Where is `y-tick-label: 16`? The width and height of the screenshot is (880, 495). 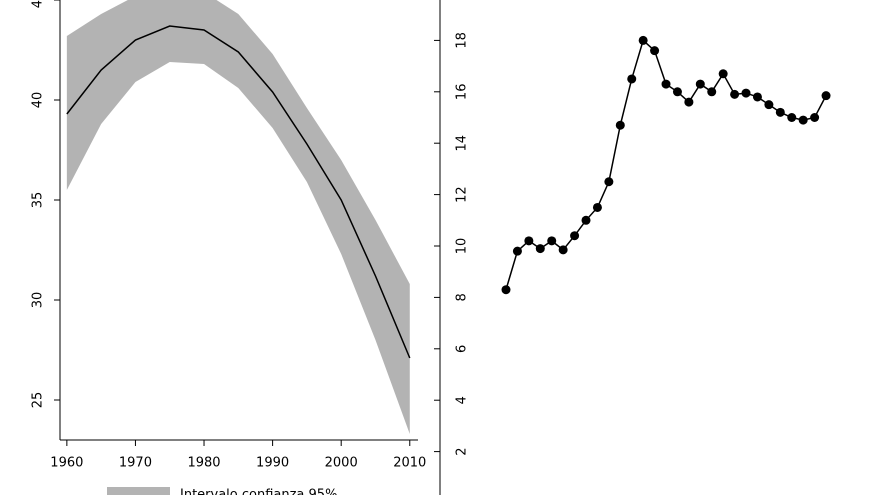 y-tick-label: 16 is located at coordinates (462, 92).